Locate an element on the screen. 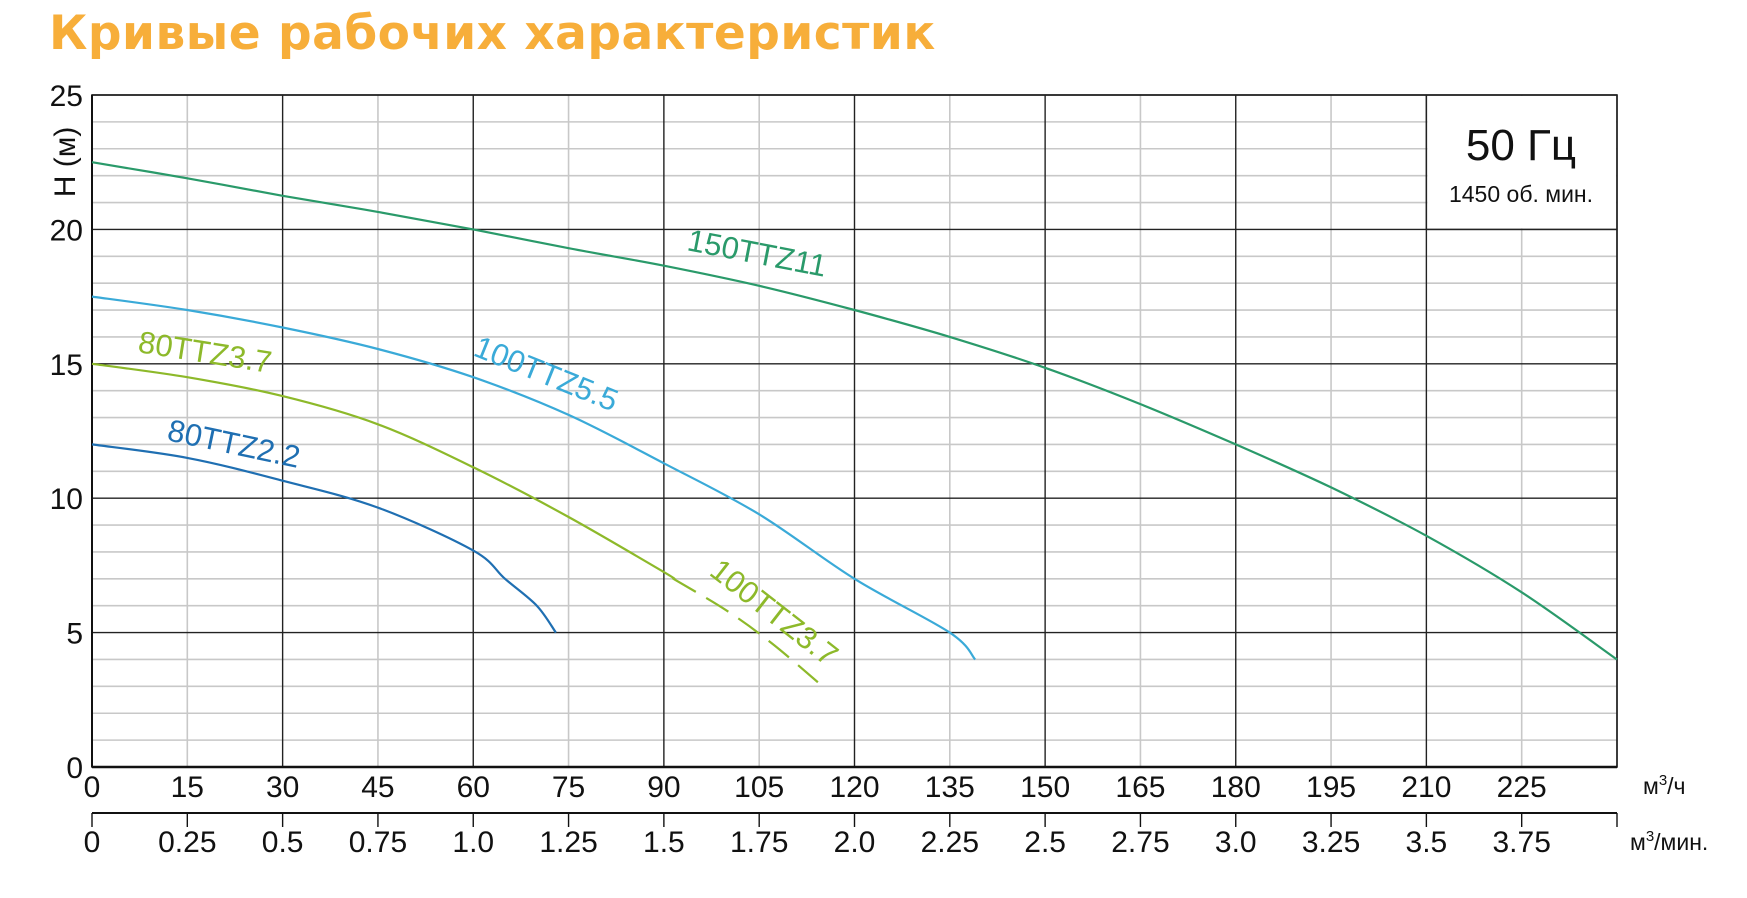 This screenshot has height=898, width=1747. annotation-box-background is located at coordinates (1521, 162).